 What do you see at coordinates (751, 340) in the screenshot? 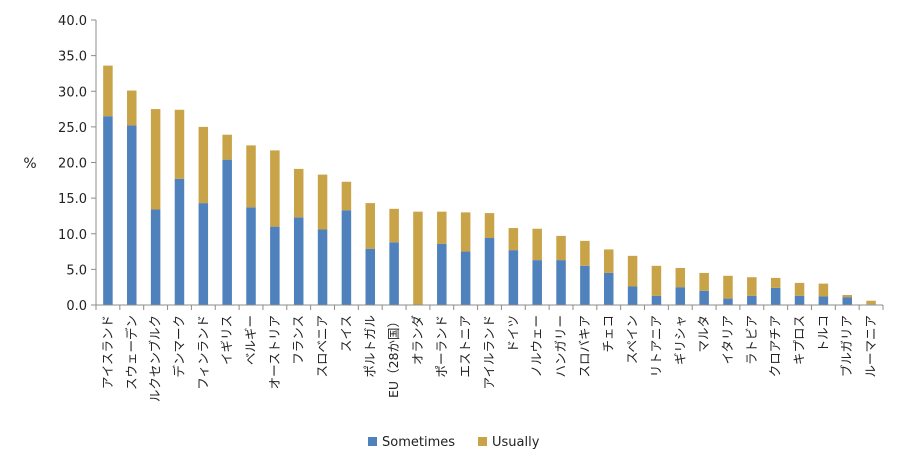
I see `x-tick-label: ラトビア` at bounding box center [751, 340].